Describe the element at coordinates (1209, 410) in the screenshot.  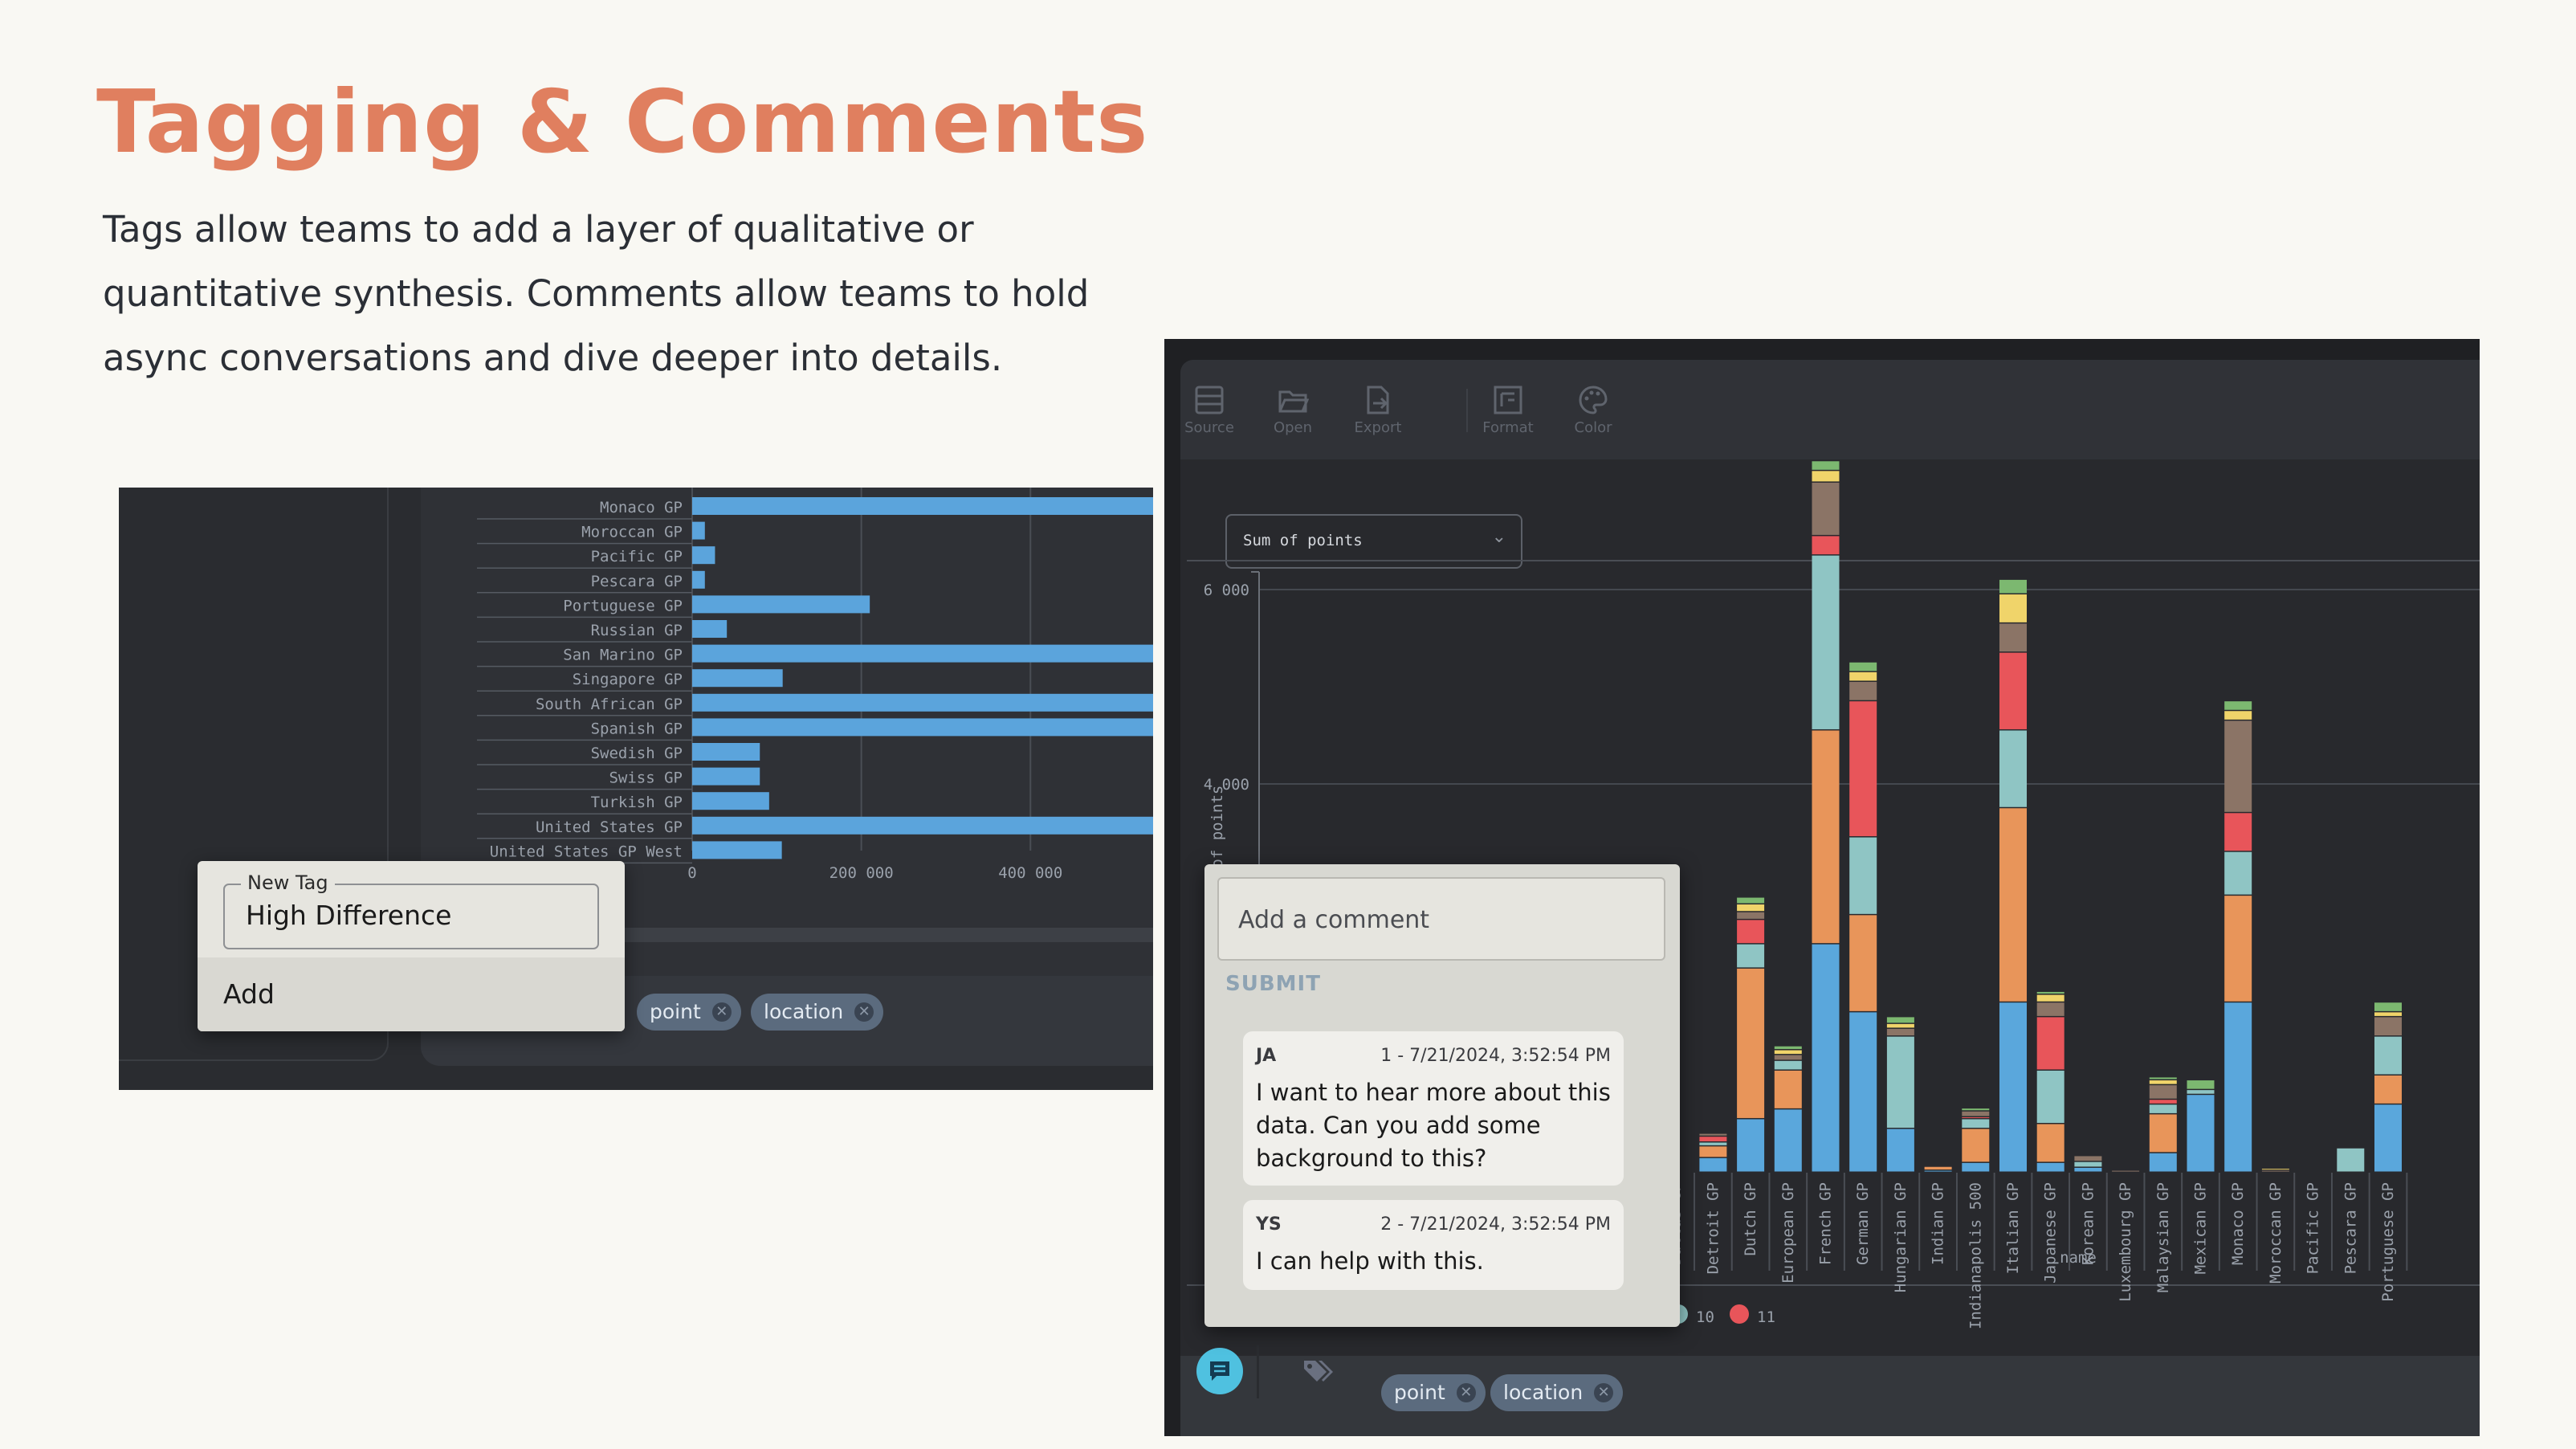
I see `toolbar-button-source: Source` at that location.